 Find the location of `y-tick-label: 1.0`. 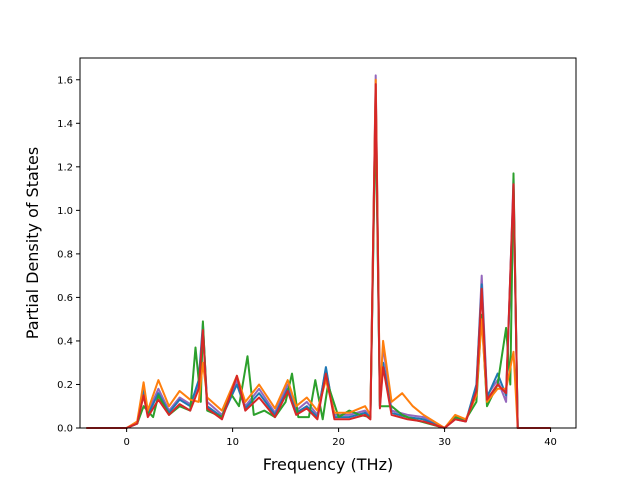

y-tick-label: 1.0 is located at coordinates (65, 211).